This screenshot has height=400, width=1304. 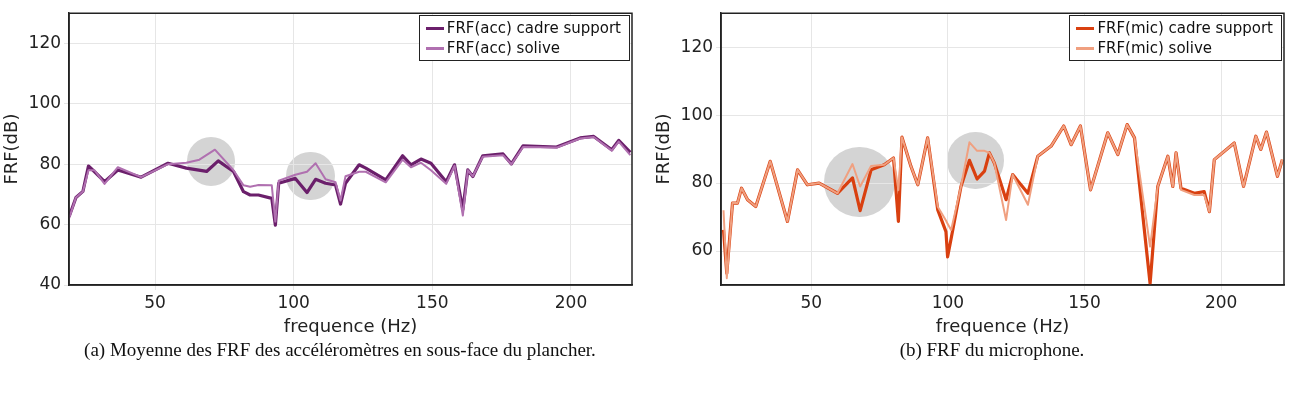 I want to click on text: (b) FRF du microphone., so click(x=992, y=350).